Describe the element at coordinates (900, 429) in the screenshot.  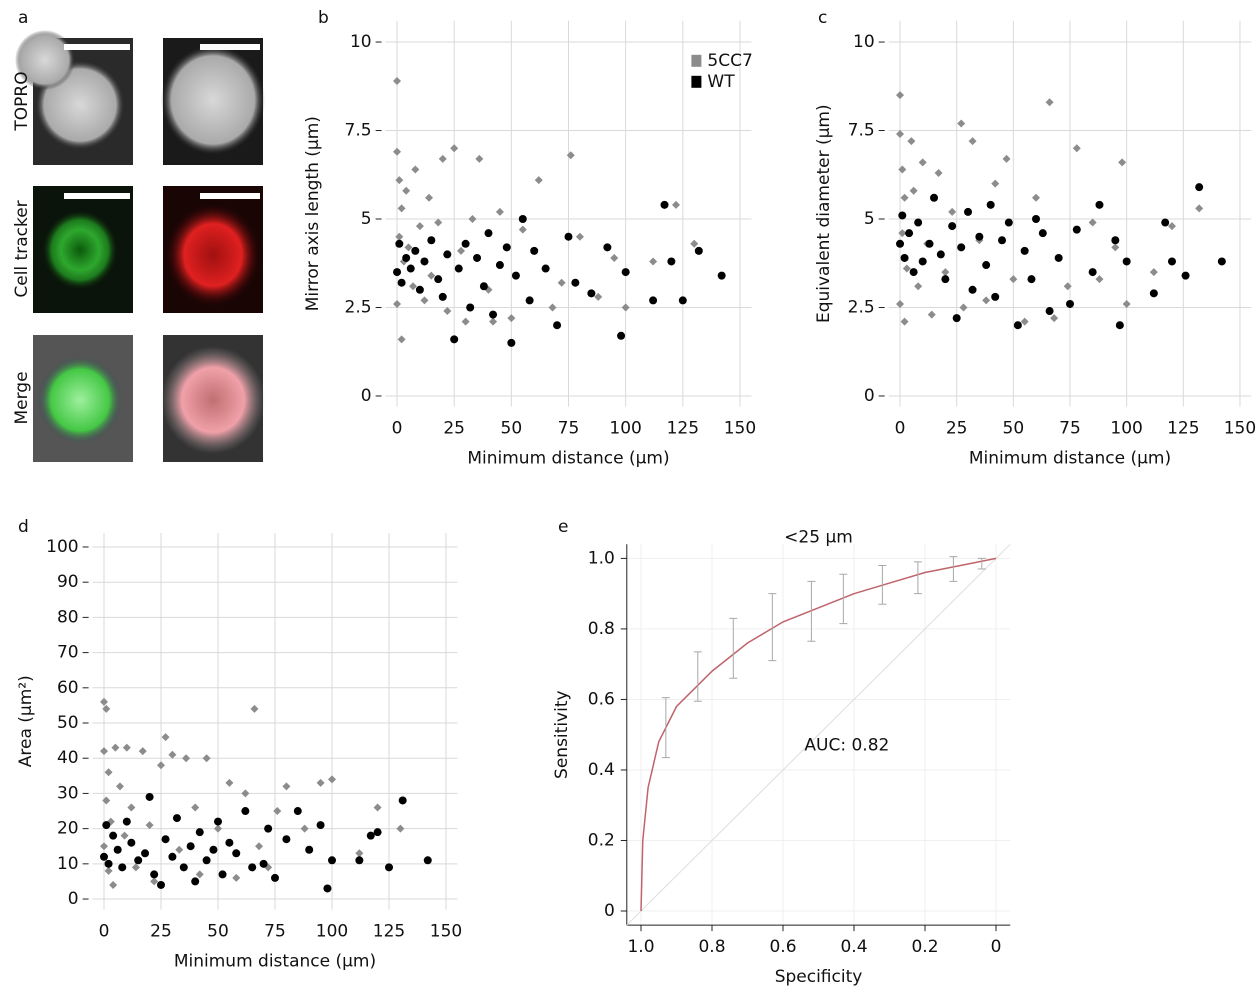
I see `x-tick-label: 0` at that location.